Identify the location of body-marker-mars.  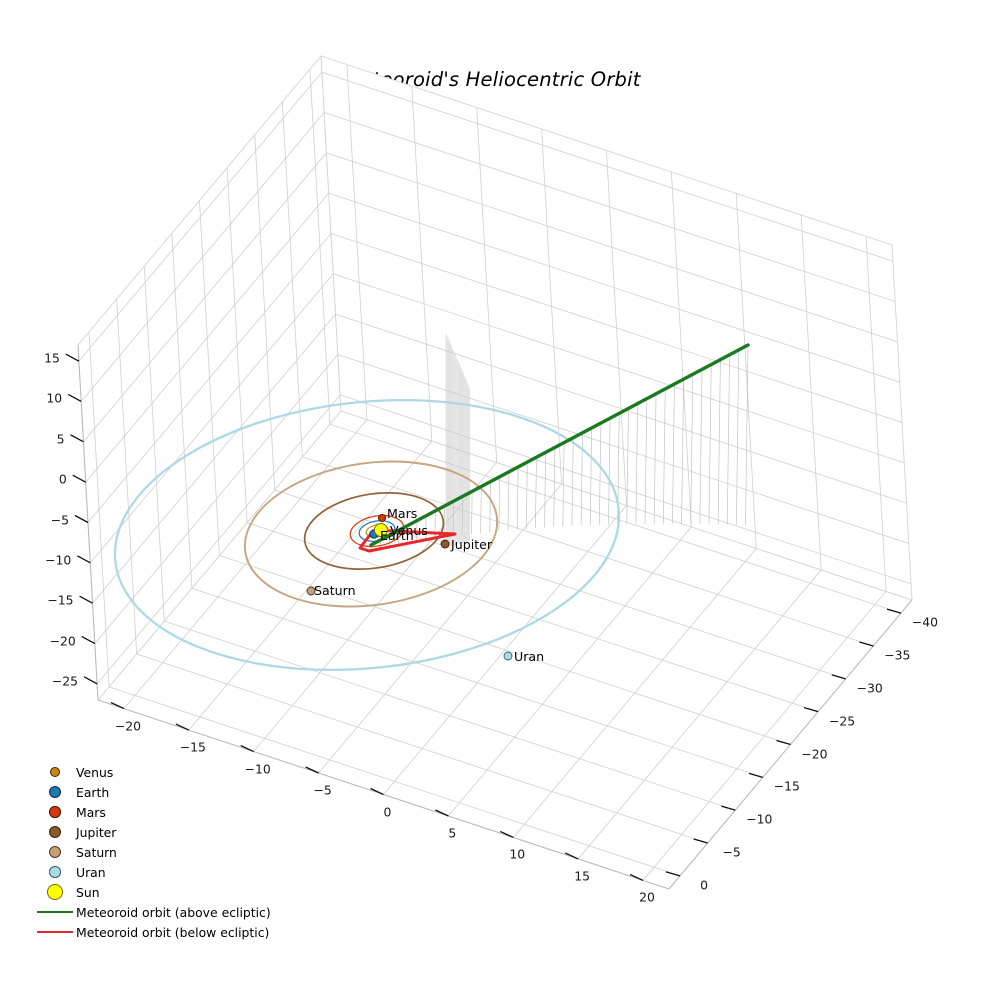
(382, 518).